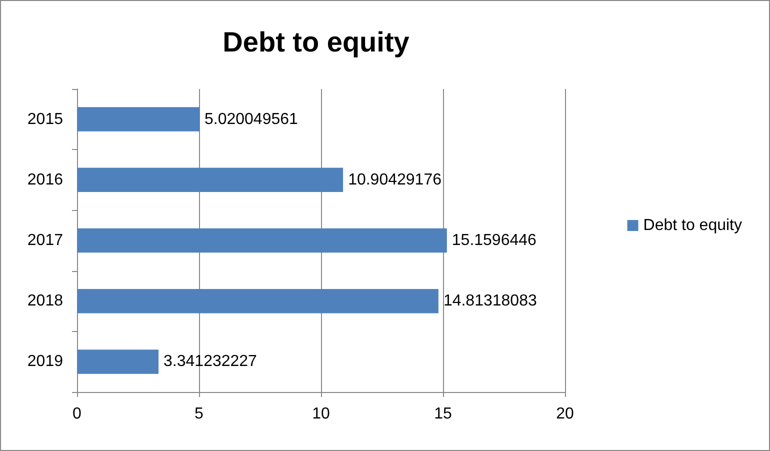  I want to click on x-tick-label: 10, so click(321, 414).